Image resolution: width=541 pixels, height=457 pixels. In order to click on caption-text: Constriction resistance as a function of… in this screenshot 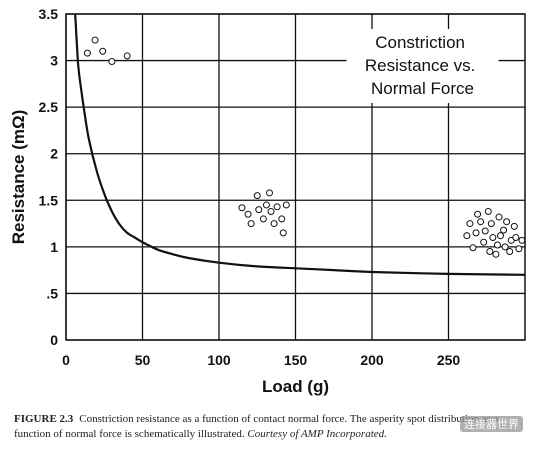, I will do `click(256, 426)`.